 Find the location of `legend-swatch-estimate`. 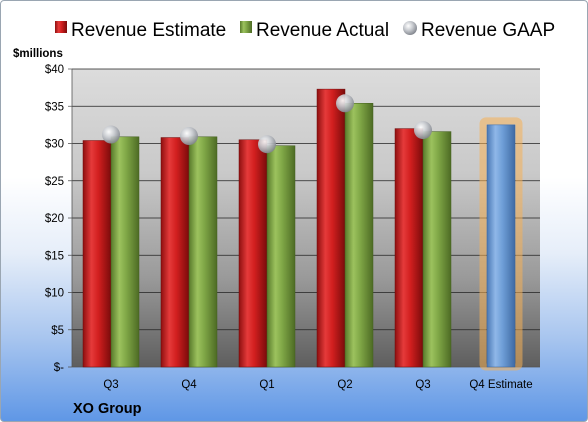

legend-swatch-estimate is located at coordinates (61, 27).